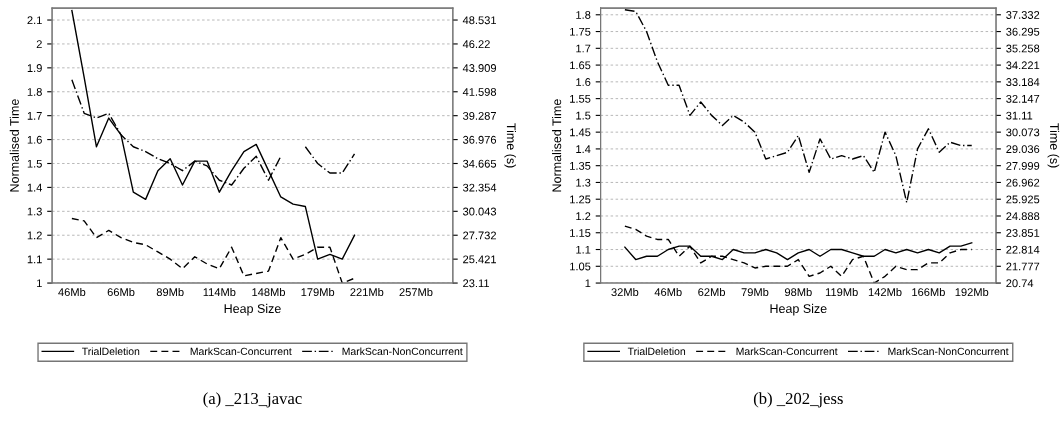 This screenshot has height=425, width=1063. Describe the element at coordinates (170, 292) in the screenshot. I see `x-tick-label: 89Mb` at that location.